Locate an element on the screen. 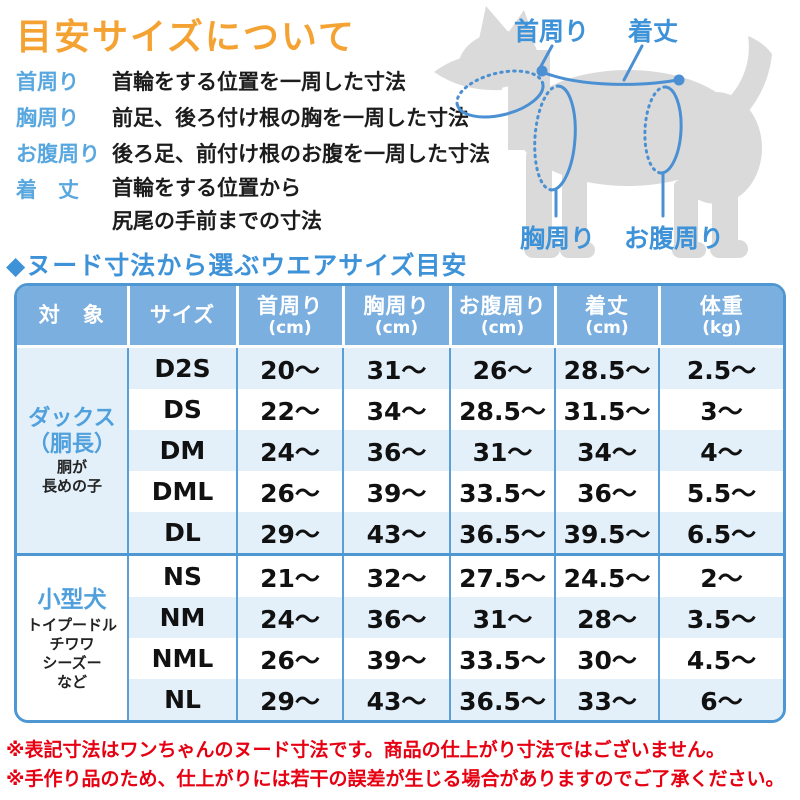  header-label: 着丈 is located at coordinates (607, 305).